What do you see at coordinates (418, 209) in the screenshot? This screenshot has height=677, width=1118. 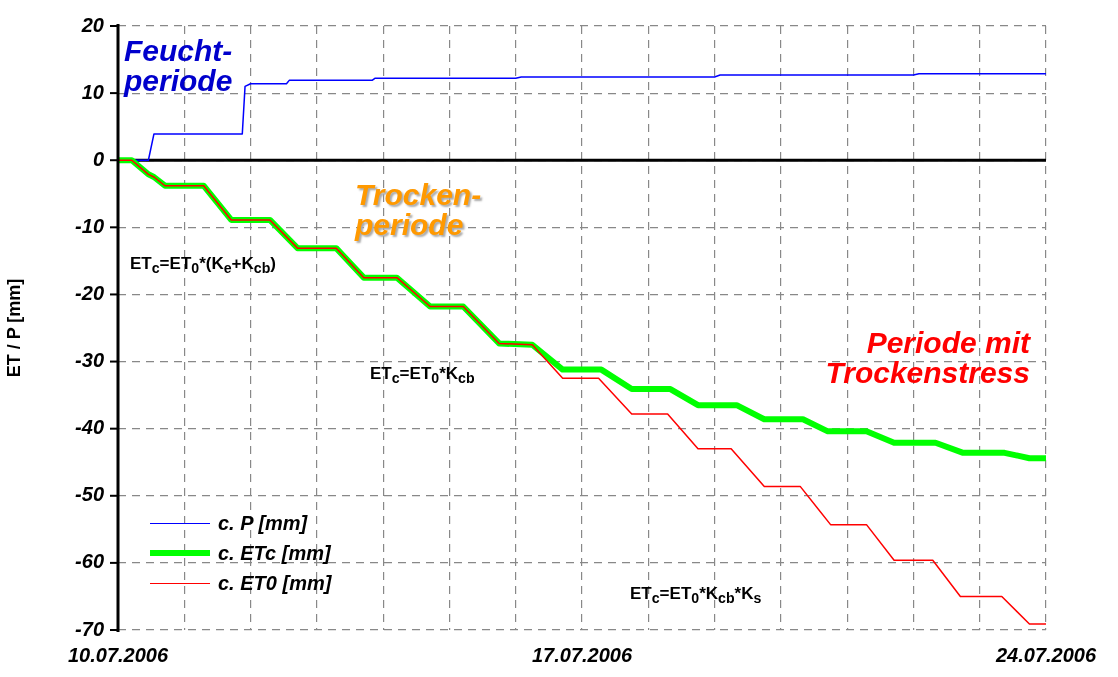 I see `annotation: Trocken- periode` at bounding box center [418, 209].